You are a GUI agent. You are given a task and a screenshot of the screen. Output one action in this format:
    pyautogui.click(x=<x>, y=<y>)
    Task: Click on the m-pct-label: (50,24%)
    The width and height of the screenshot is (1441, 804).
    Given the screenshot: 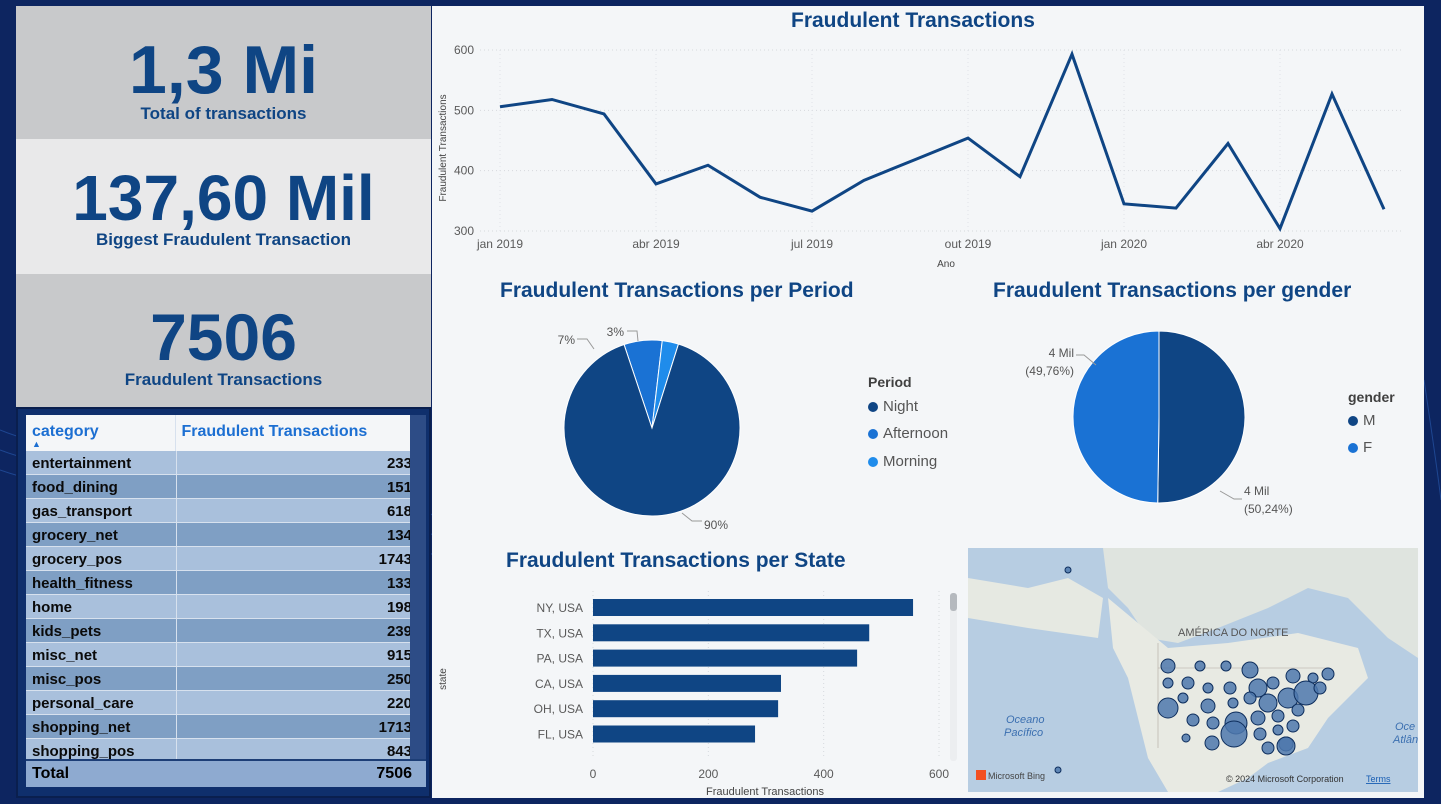 What is the action you would take?
    pyautogui.click(x=1268, y=509)
    